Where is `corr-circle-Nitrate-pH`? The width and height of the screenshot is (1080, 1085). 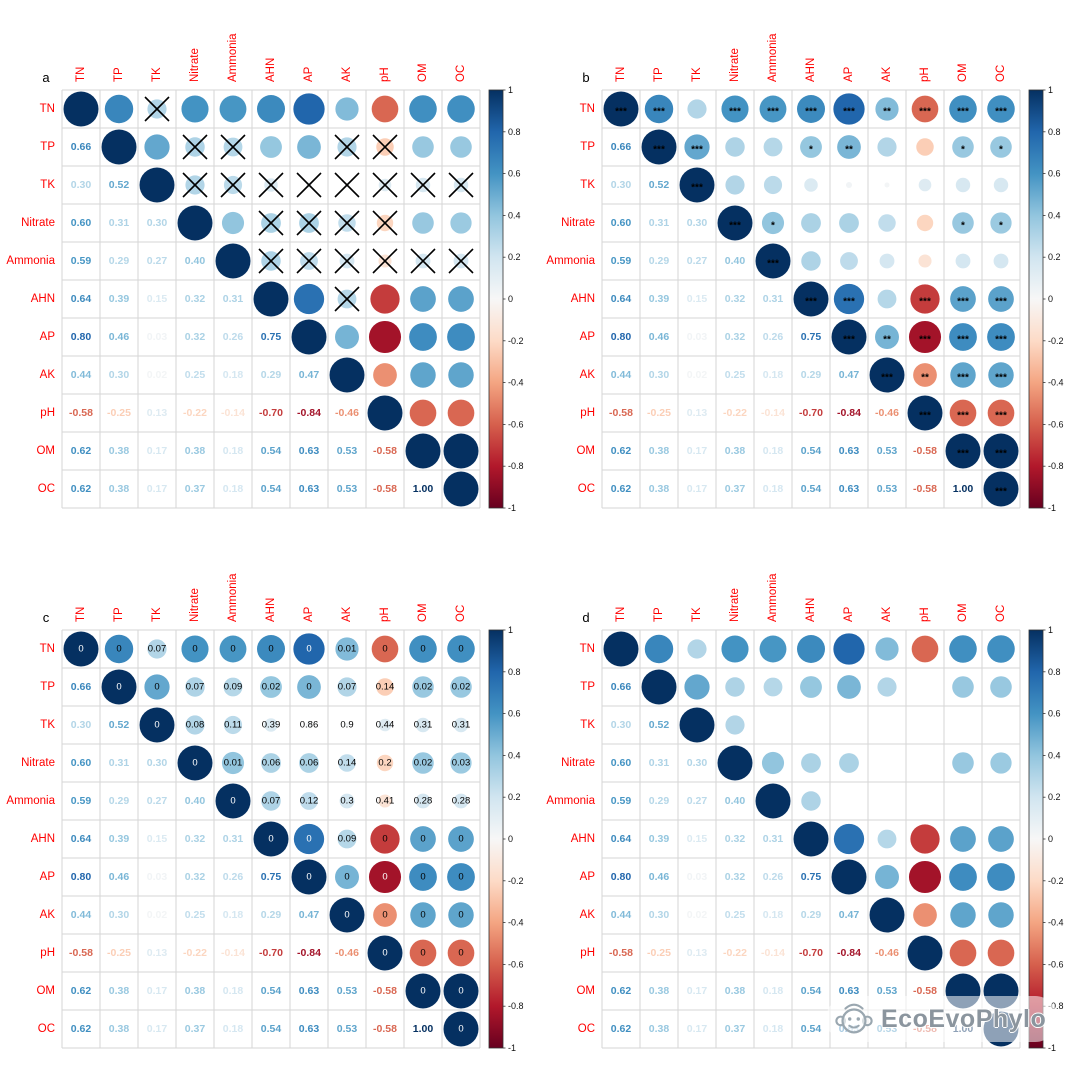
corr-circle-Nitrate-pH is located at coordinates (925, 223).